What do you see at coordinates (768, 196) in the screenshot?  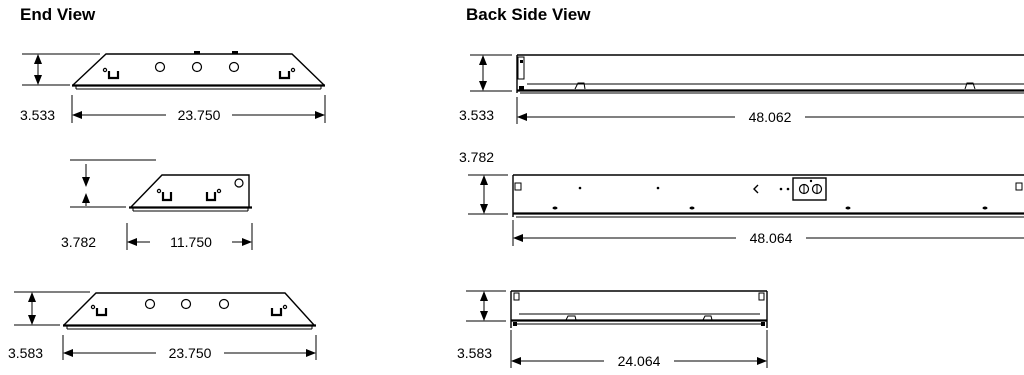 I see `back-view-mid-fixture` at bounding box center [768, 196].